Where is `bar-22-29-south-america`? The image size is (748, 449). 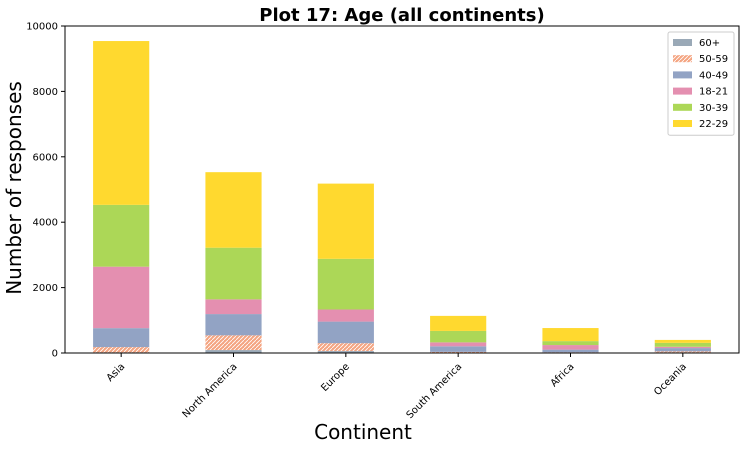
bar-22-29-south-america is located at coordinates (458, 323).